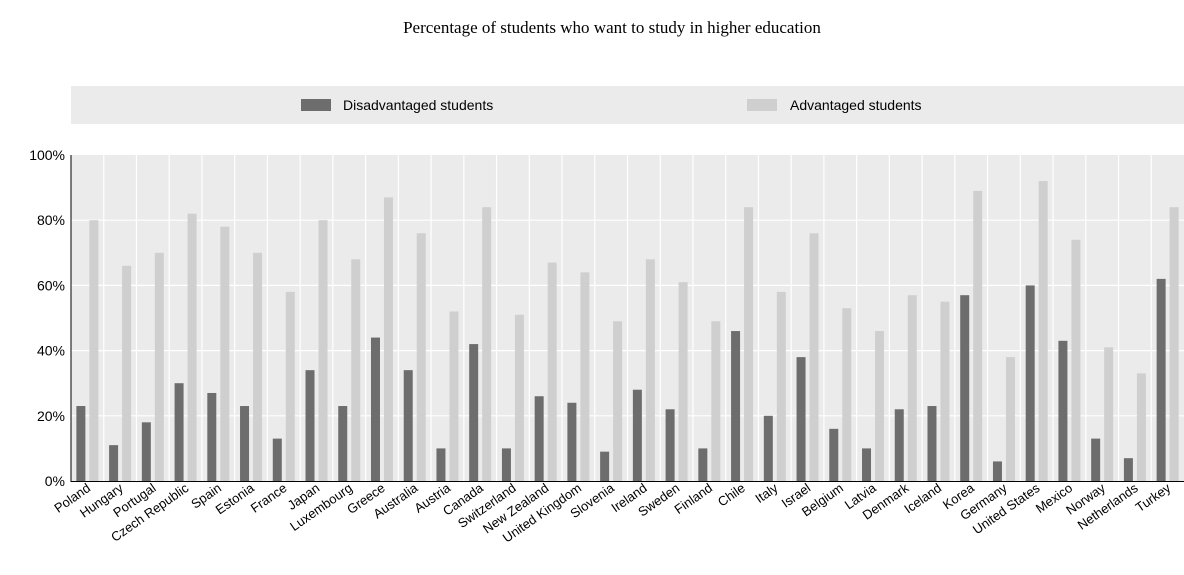 This screenshot has width=1184, height=575. I want to click on bar-disadvantaged-australia, so click(408, 425).